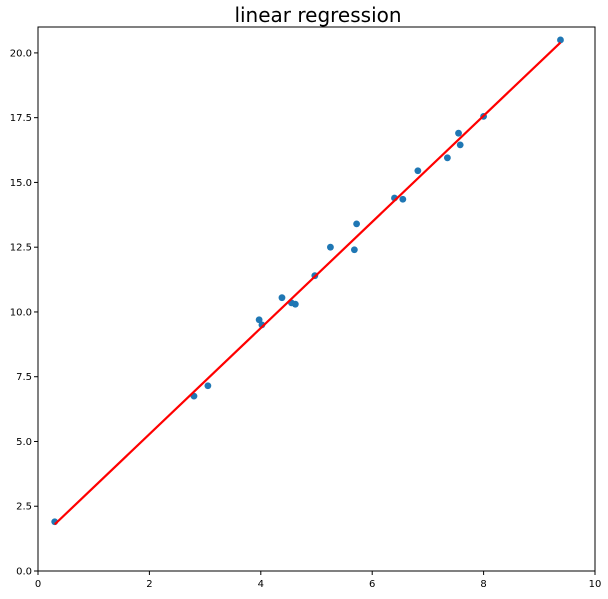 The width and height of the screenshot is (608, 599). I want to click on y-tick-label: 15.0, so click(21, 183).